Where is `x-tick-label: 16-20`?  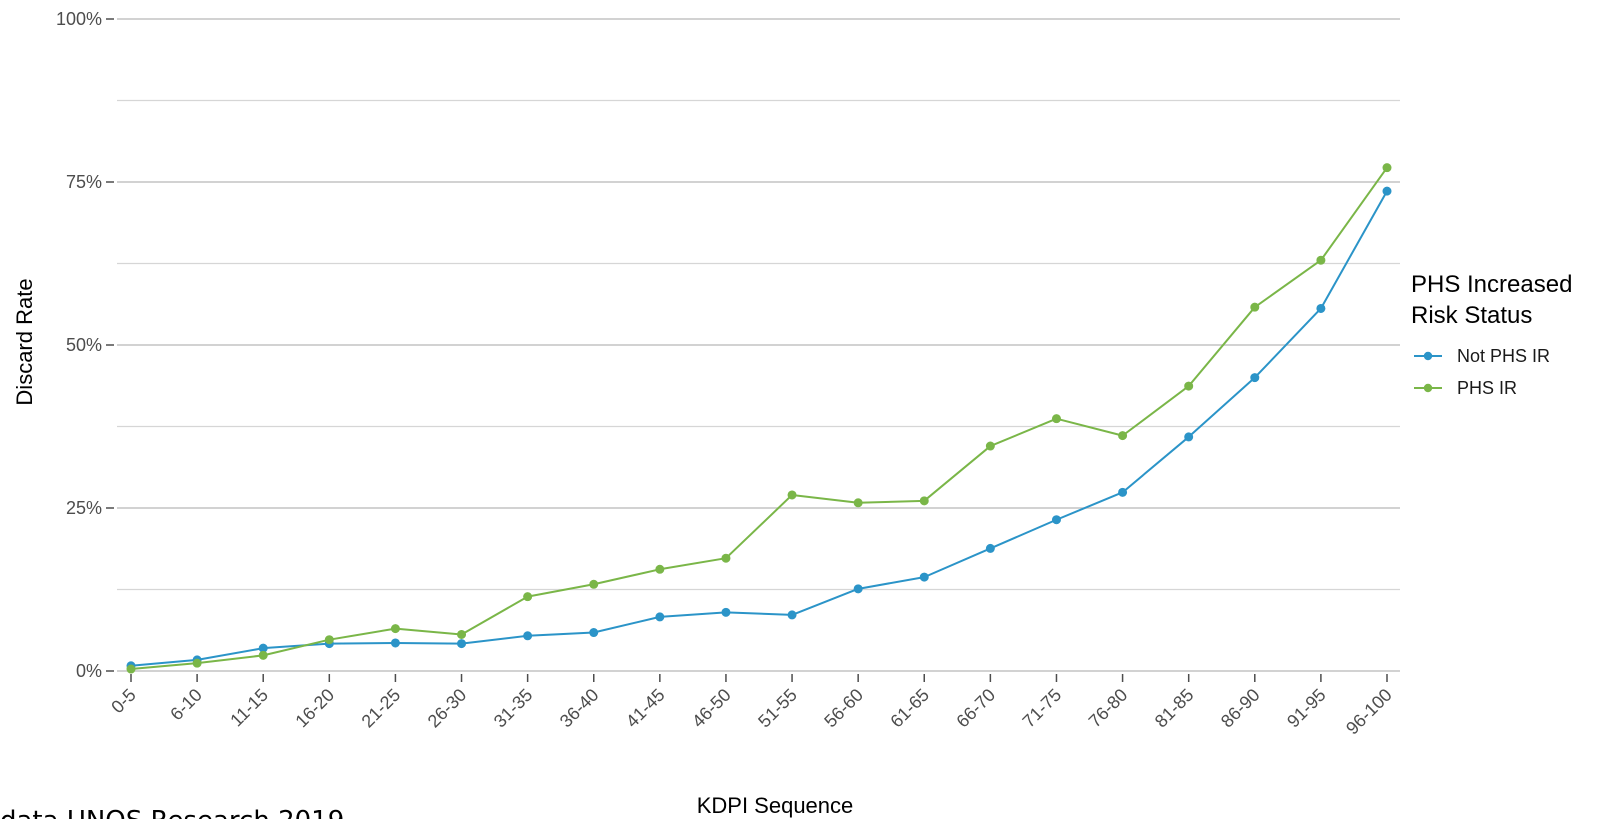
x-tick-label: 16-20 is located at coordinates (314, 708).